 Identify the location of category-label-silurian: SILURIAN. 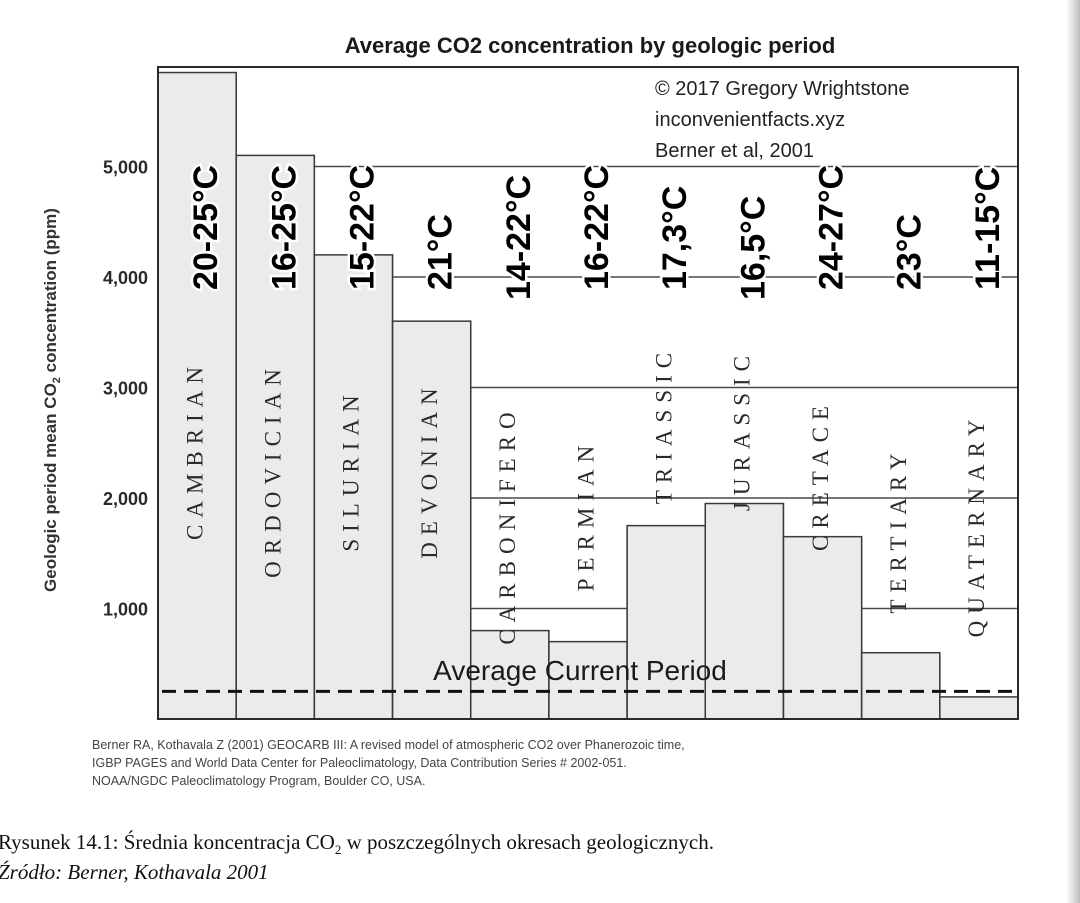
(351, 469).